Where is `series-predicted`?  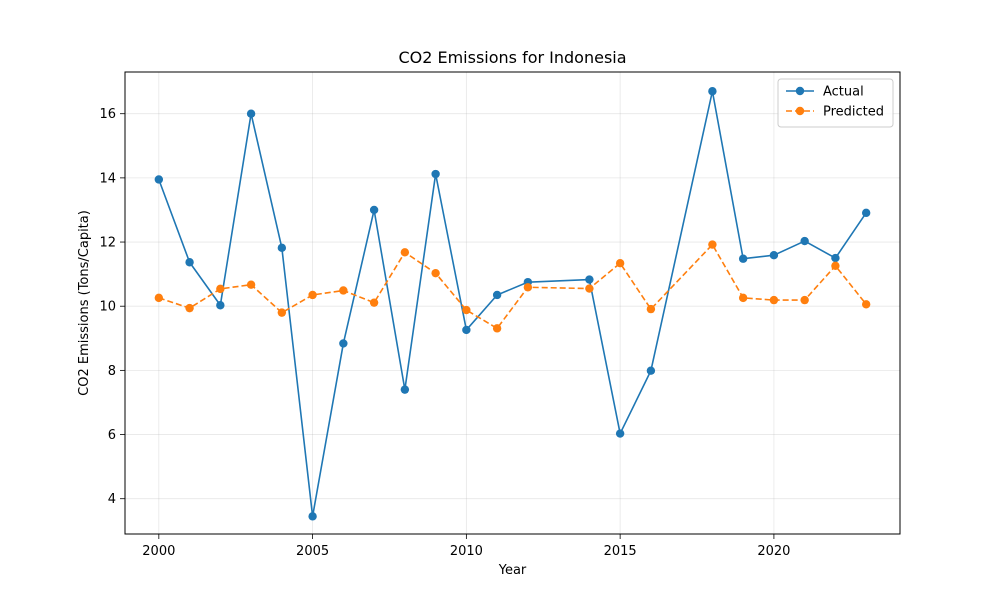 series-predicted is located at coordinates (512, 286).